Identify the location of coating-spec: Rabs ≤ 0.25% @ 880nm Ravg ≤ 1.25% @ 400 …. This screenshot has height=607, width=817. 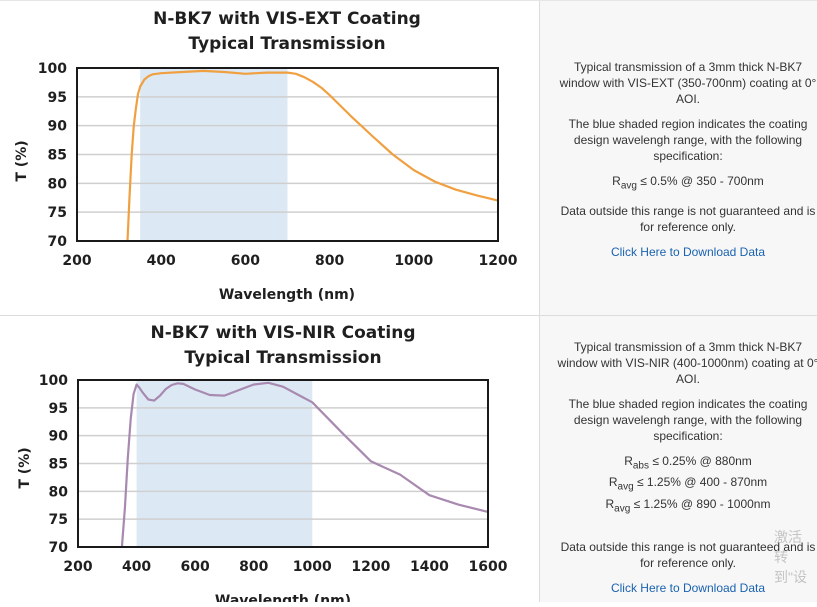
(686, 485).